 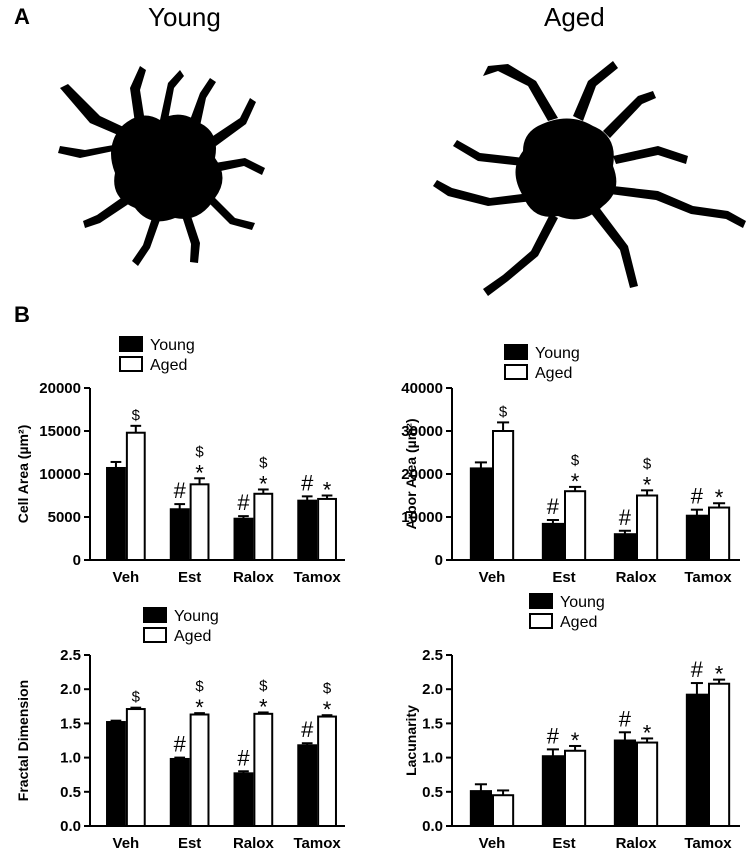 What do you see at coordinates (432, 689) in the screenshot?
I see `y-tick-label: 2.0` at bounding box center [432, 689].